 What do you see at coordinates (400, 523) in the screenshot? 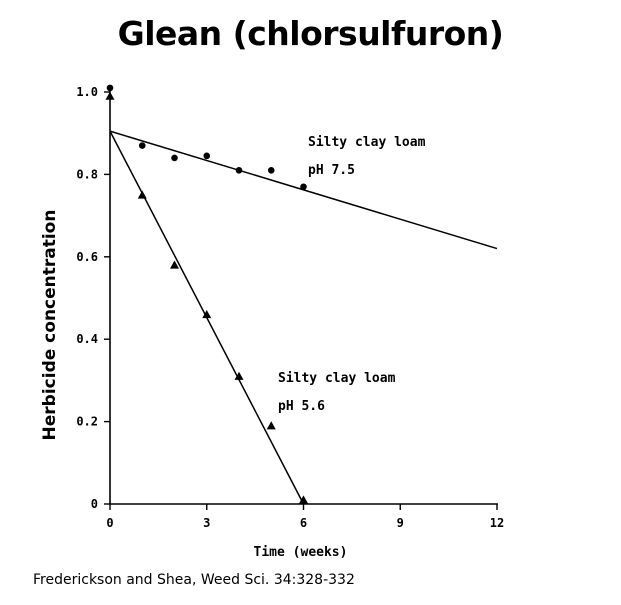
I see `x-tick-label: 9` at bounding box center [400, 523].